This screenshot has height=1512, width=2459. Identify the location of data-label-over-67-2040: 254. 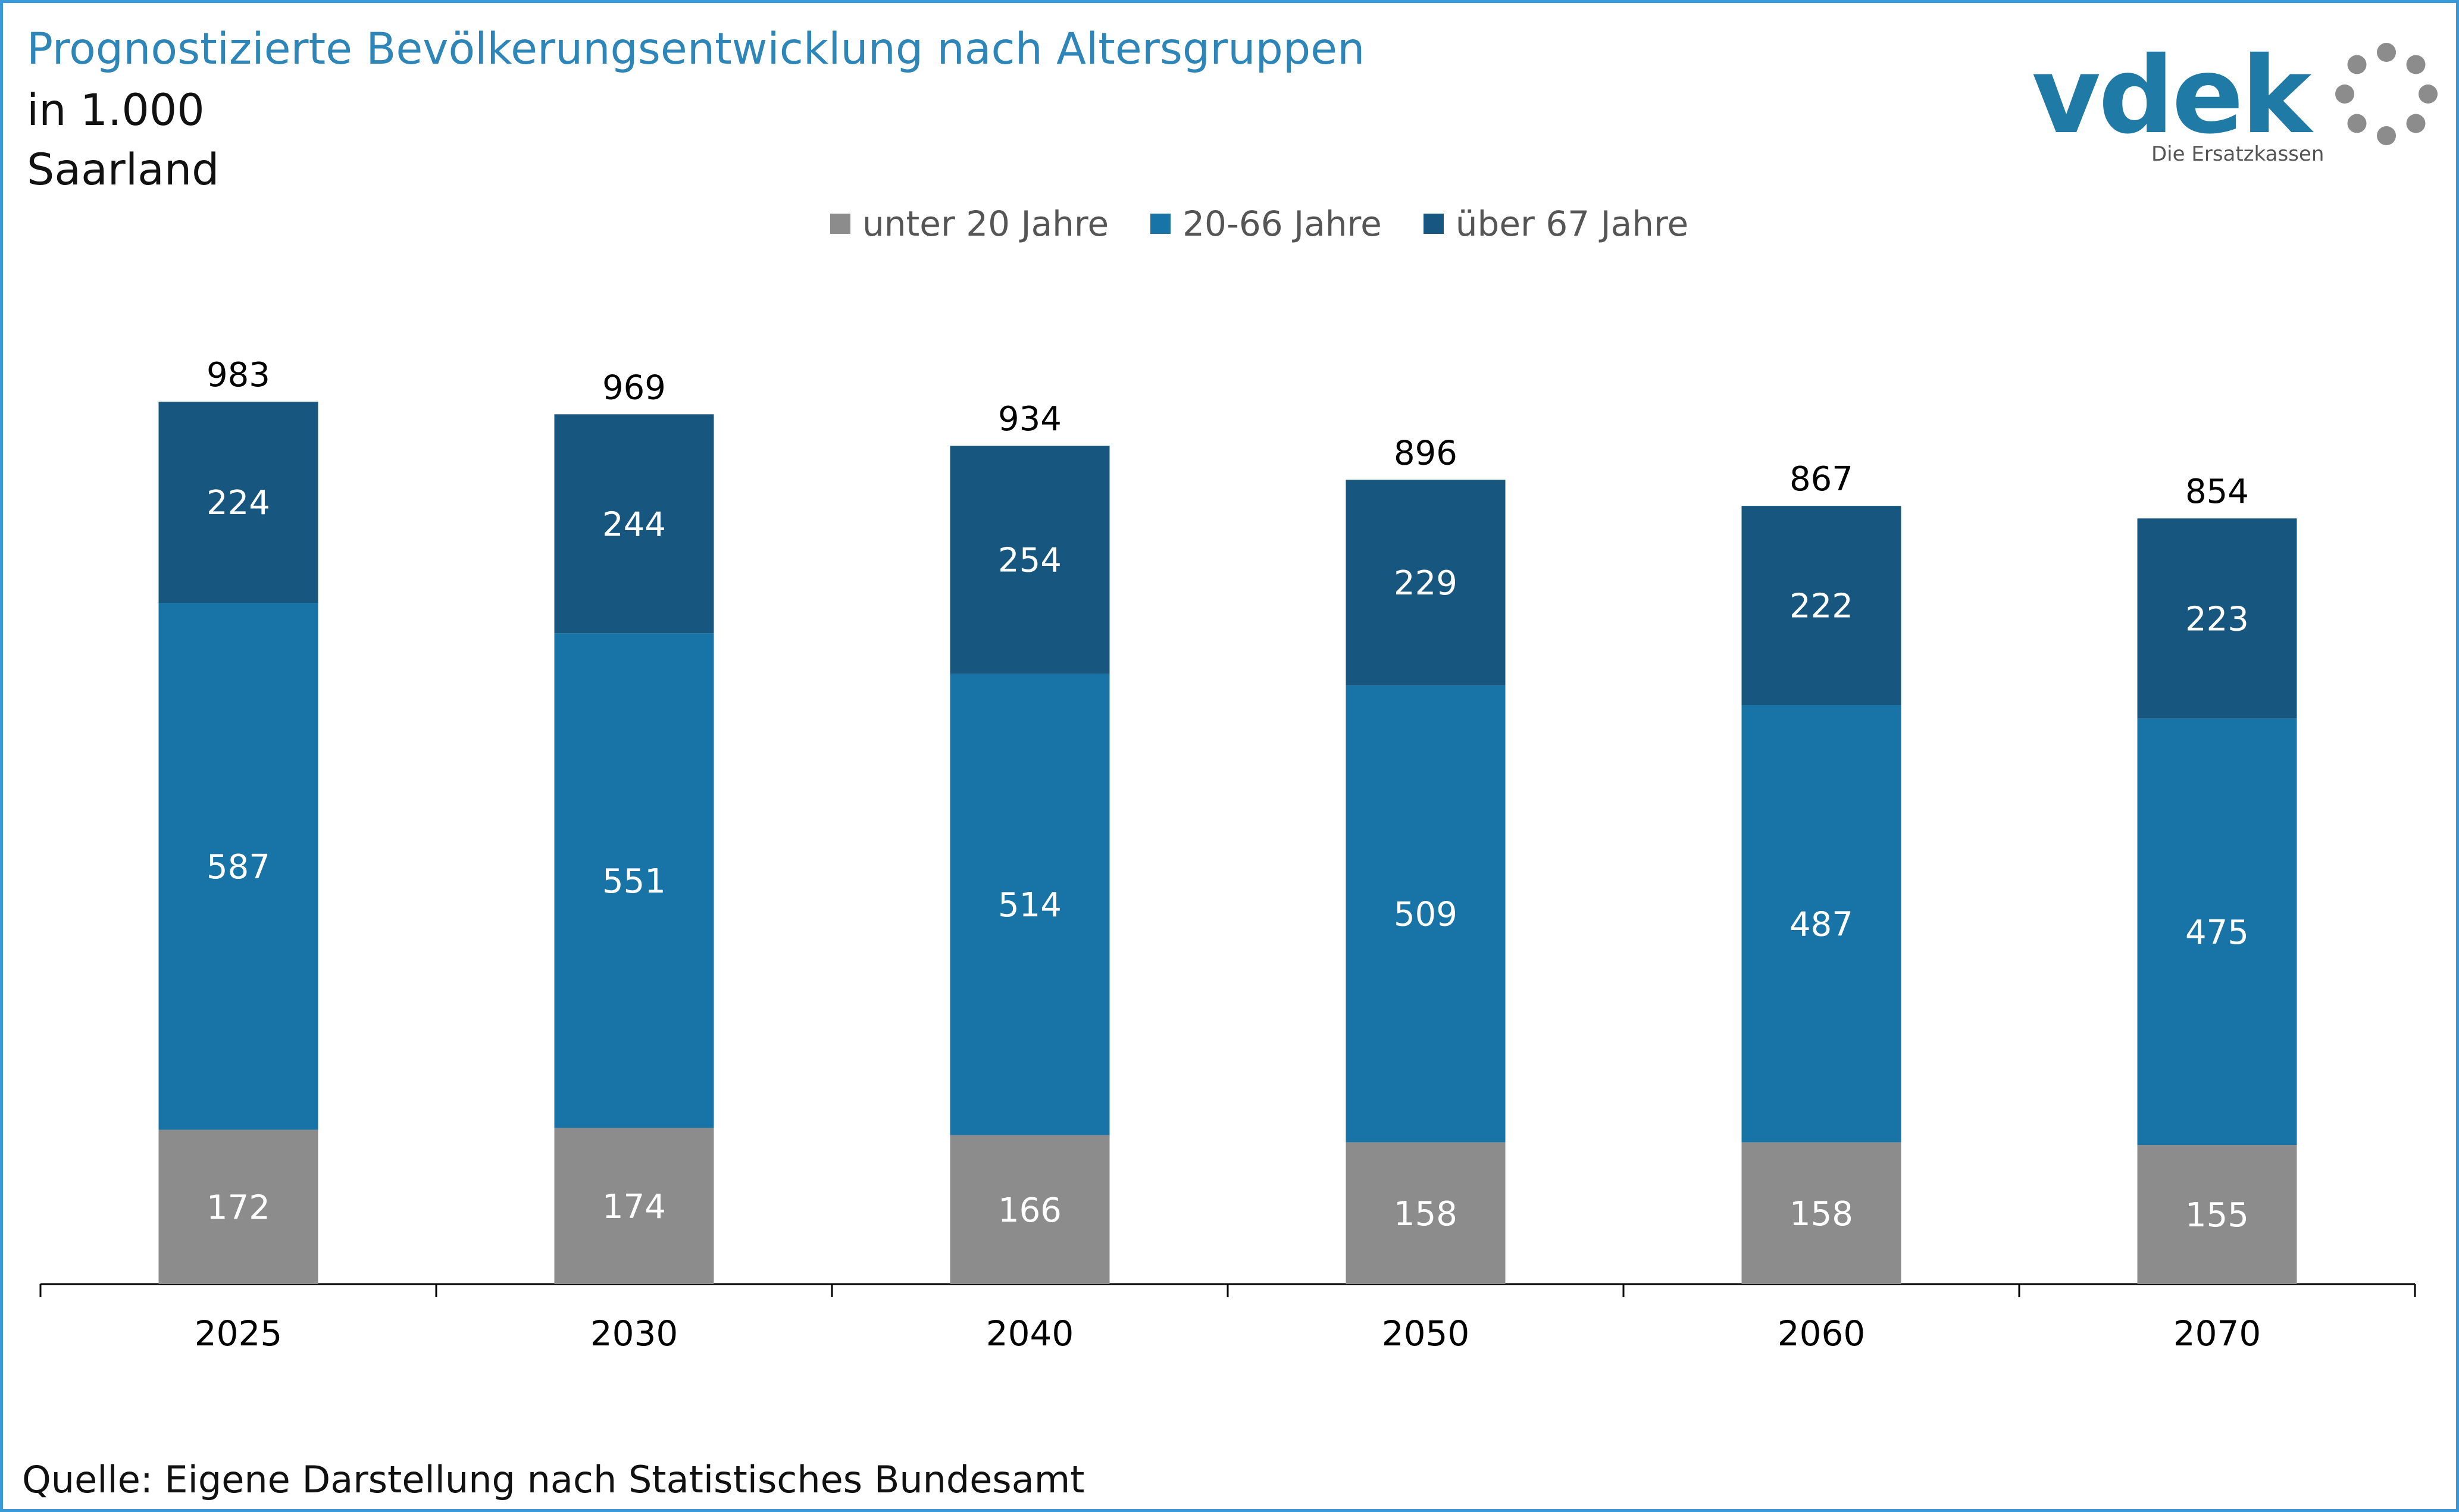
(1030, 560).